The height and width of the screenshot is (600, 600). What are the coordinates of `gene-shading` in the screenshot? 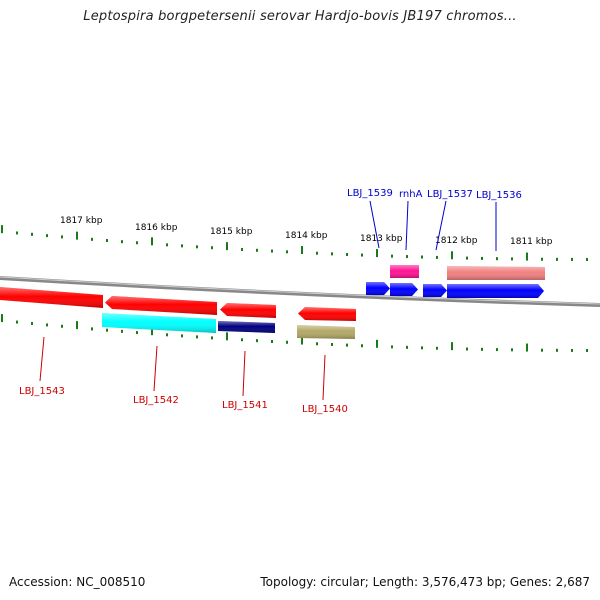 It's located at (272, 302).